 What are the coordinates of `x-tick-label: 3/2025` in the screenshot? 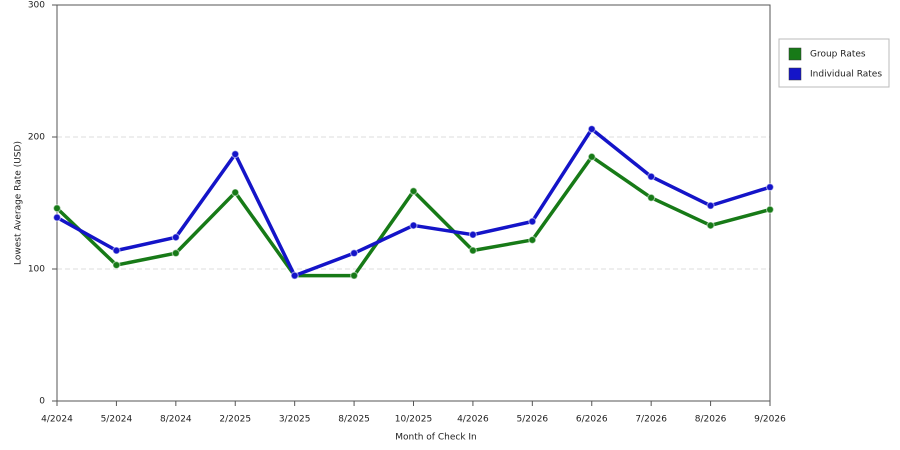 It's located at (295, 420).